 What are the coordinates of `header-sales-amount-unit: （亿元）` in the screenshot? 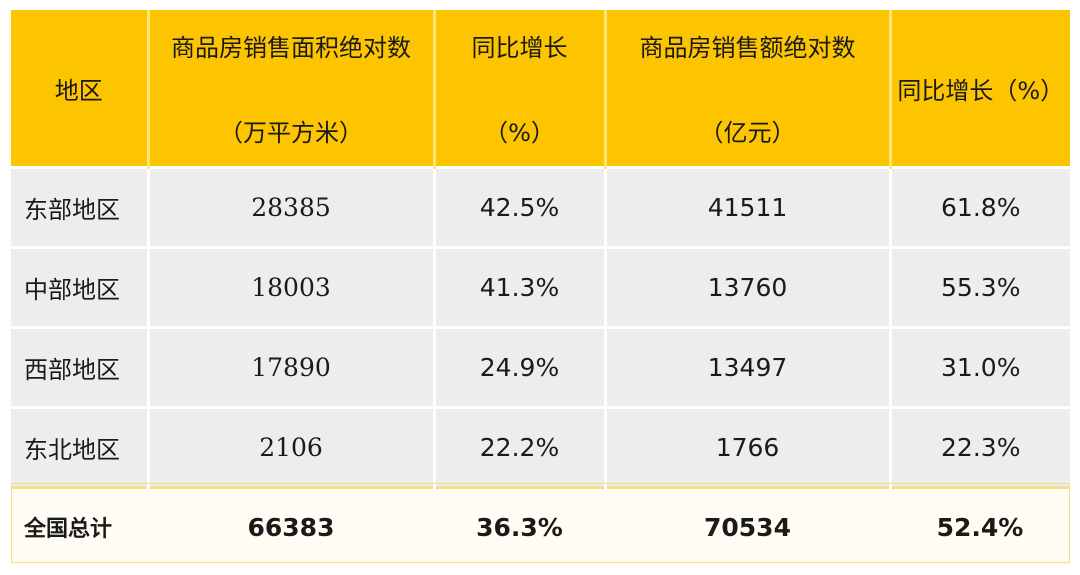 It's located at (747, 133).